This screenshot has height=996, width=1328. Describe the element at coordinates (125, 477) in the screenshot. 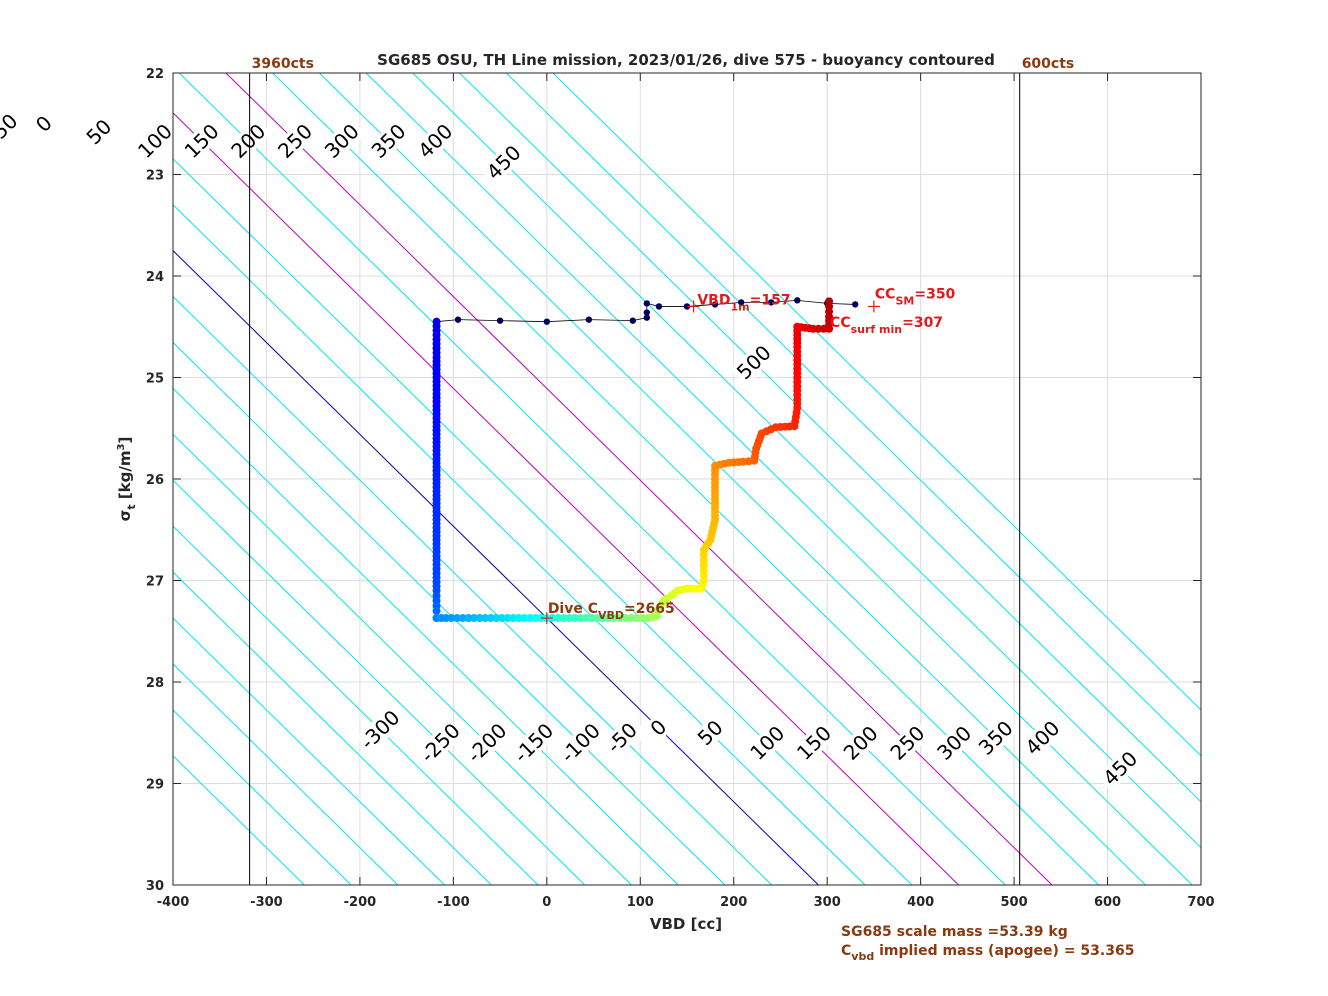

I see `y-axis-label-unit: [kg/m` at that location.